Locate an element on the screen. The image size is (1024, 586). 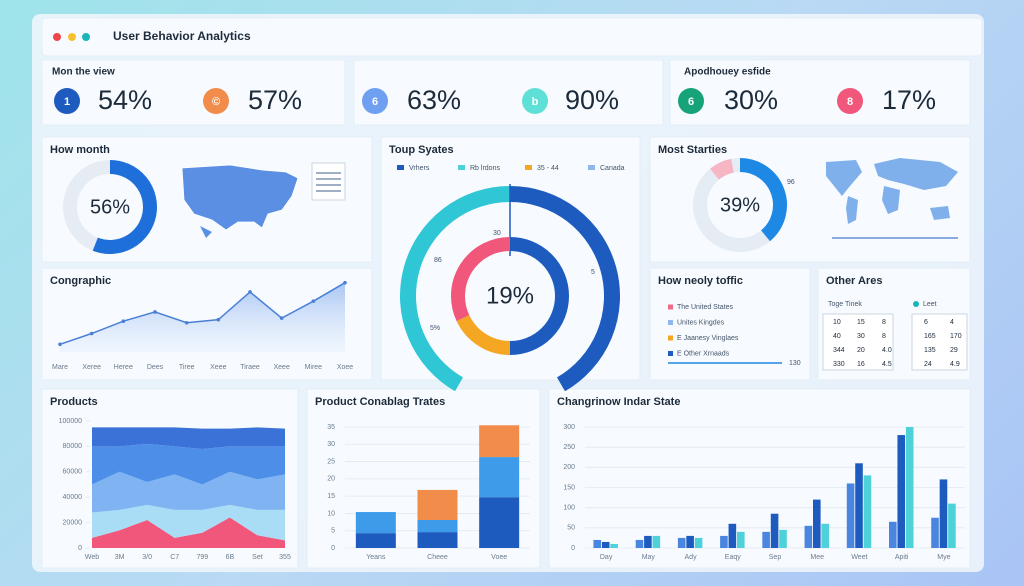
x-tick-label: Yeans is located at coordinates (376, 557).